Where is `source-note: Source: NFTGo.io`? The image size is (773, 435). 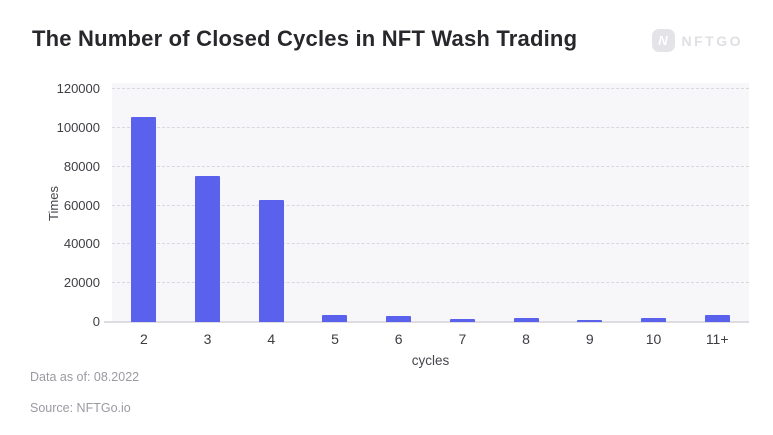
source-note: Source: NFTGo.io is located at coordinates (80, 408).